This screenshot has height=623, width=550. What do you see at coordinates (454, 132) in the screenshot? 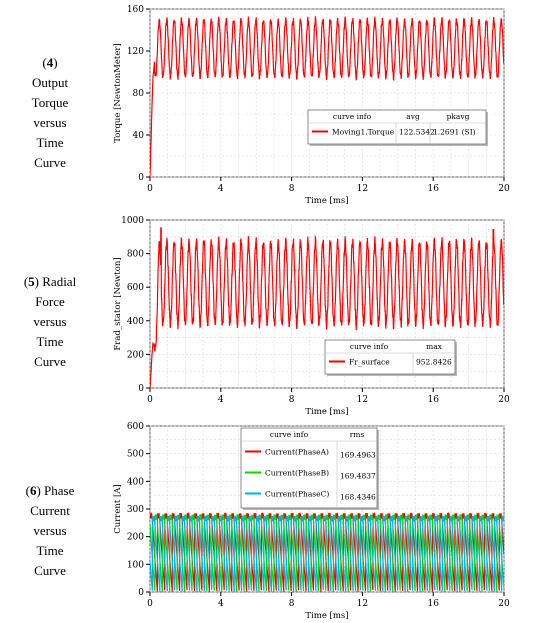
I see `legend-value: 1.2691 (SI)` at bounding box center [454, 132].